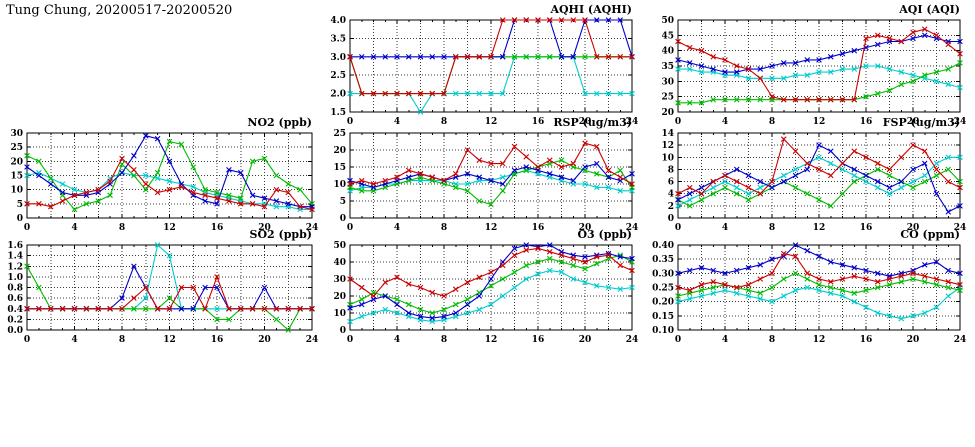 This screenshot has height=447, width=975. I want to click on series-blue, so click(491, 281).